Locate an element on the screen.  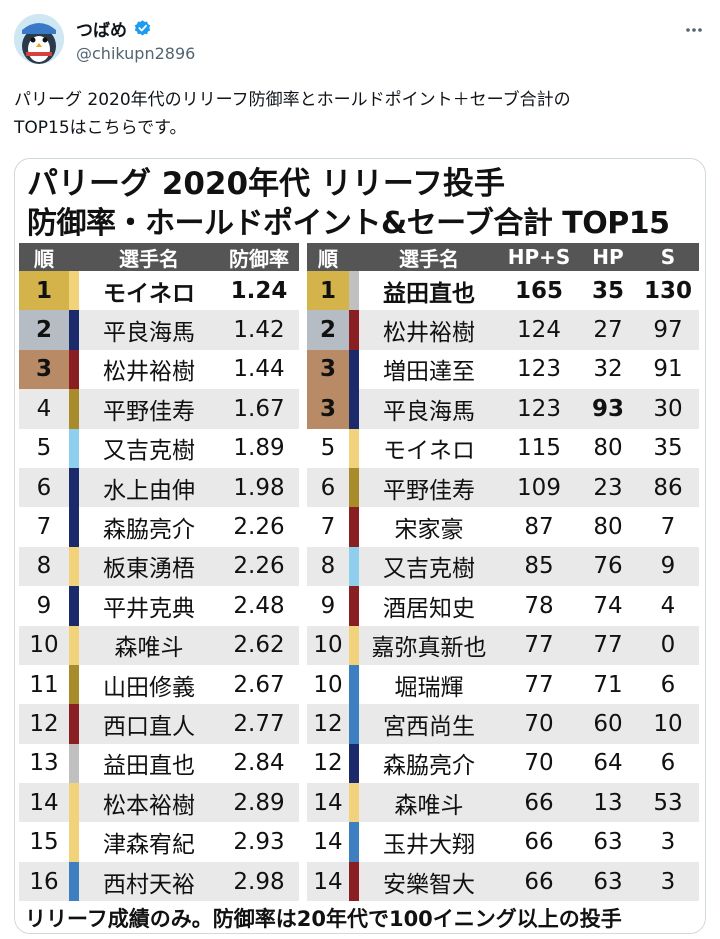
player-name: 宋家豪 is located at coordinates (429, 530).